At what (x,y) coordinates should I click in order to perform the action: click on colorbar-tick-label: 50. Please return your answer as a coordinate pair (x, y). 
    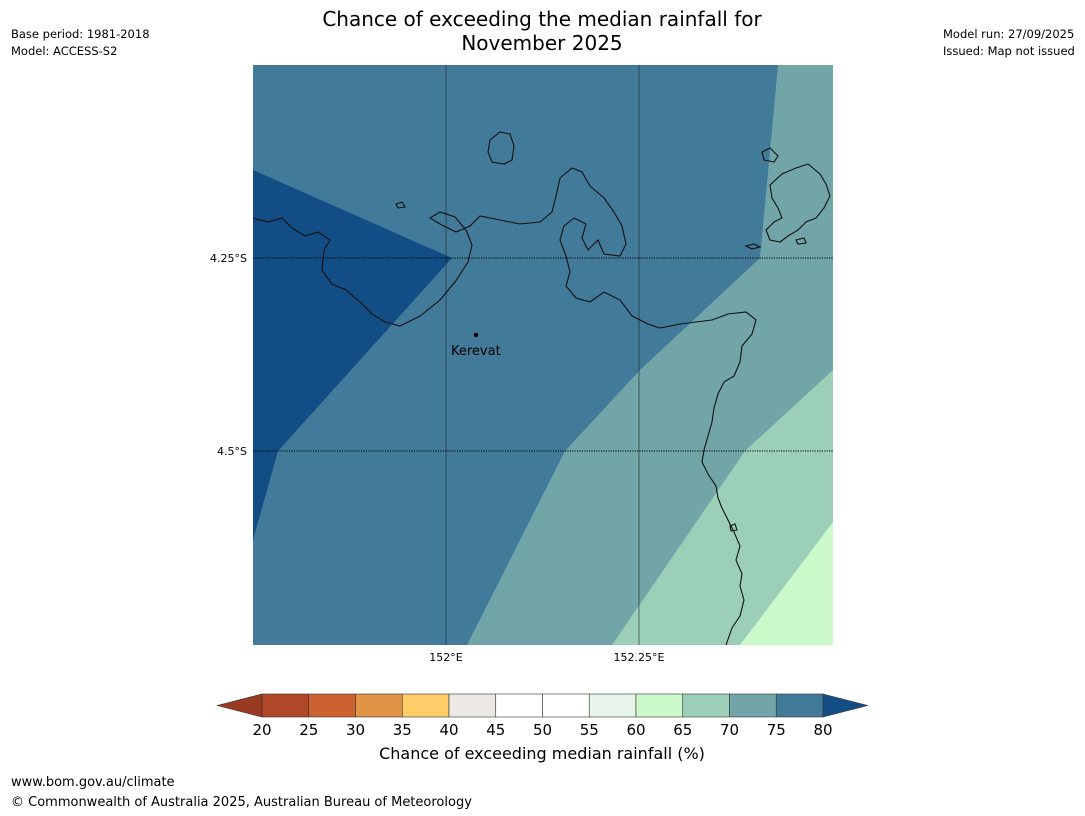
    Looking at the image, I should click on (542, 730).